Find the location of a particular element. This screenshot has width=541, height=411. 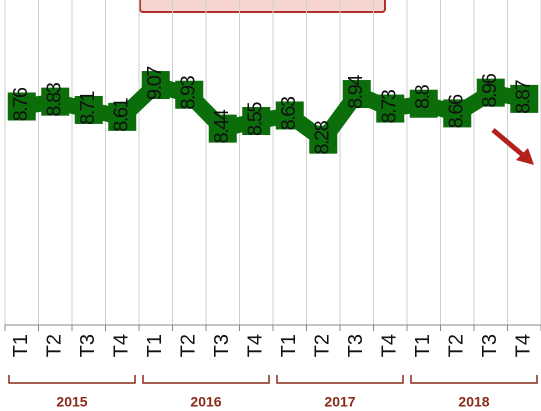

data-label: 8.63 is located at coordinates (289, 113).